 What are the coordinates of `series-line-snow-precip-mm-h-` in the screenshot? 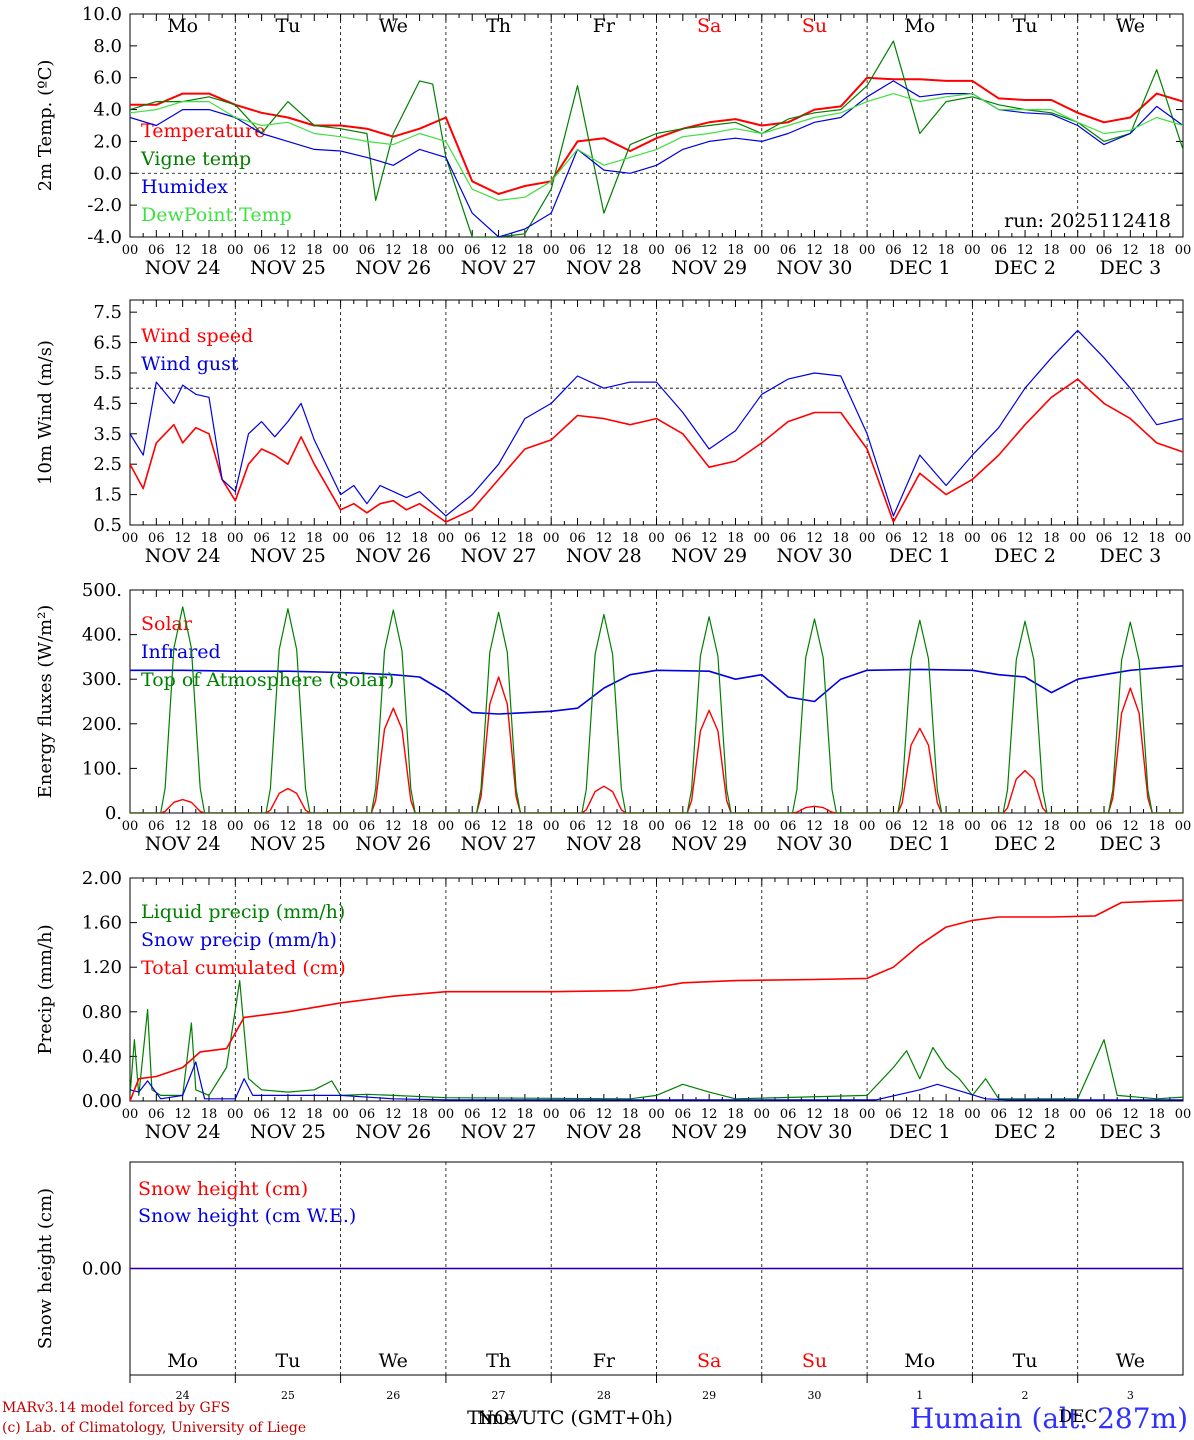 It's located at (656, 1081).